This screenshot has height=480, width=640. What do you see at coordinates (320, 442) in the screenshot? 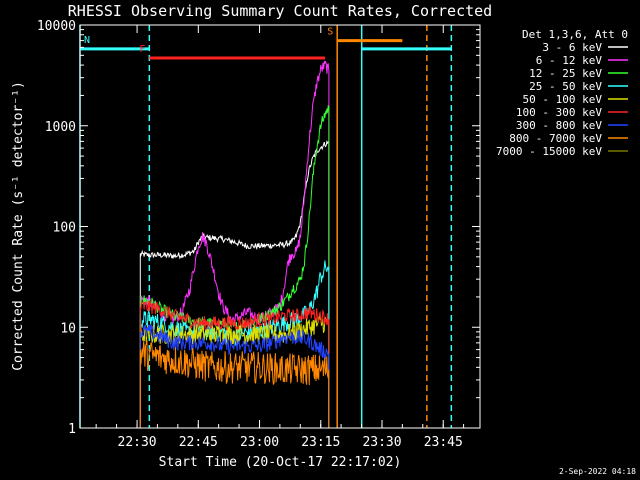
I see `x-tick-label: 23:15` at bounding box center [320, 442].